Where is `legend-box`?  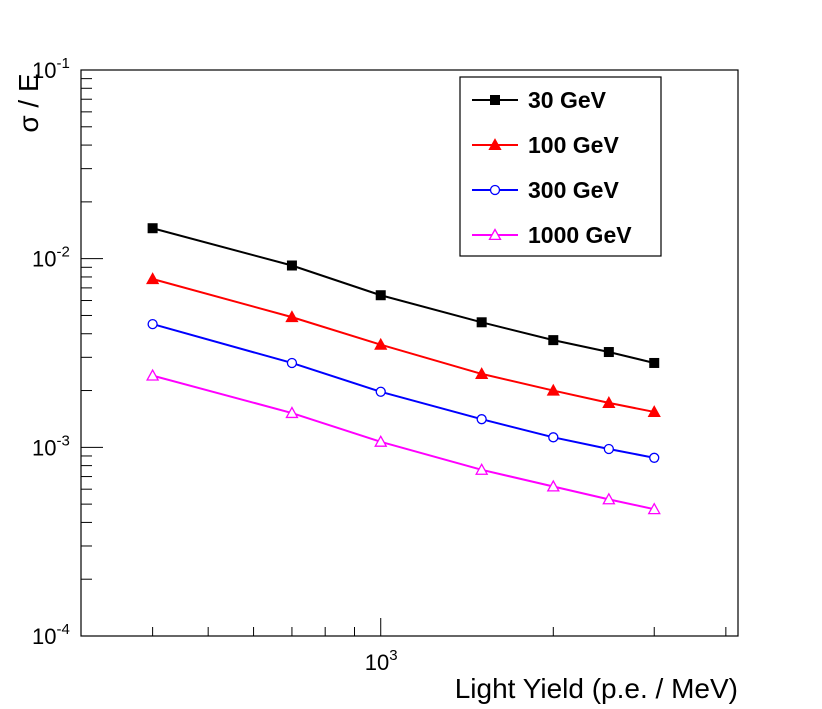
legend-box is located at coordinates (560, 166).